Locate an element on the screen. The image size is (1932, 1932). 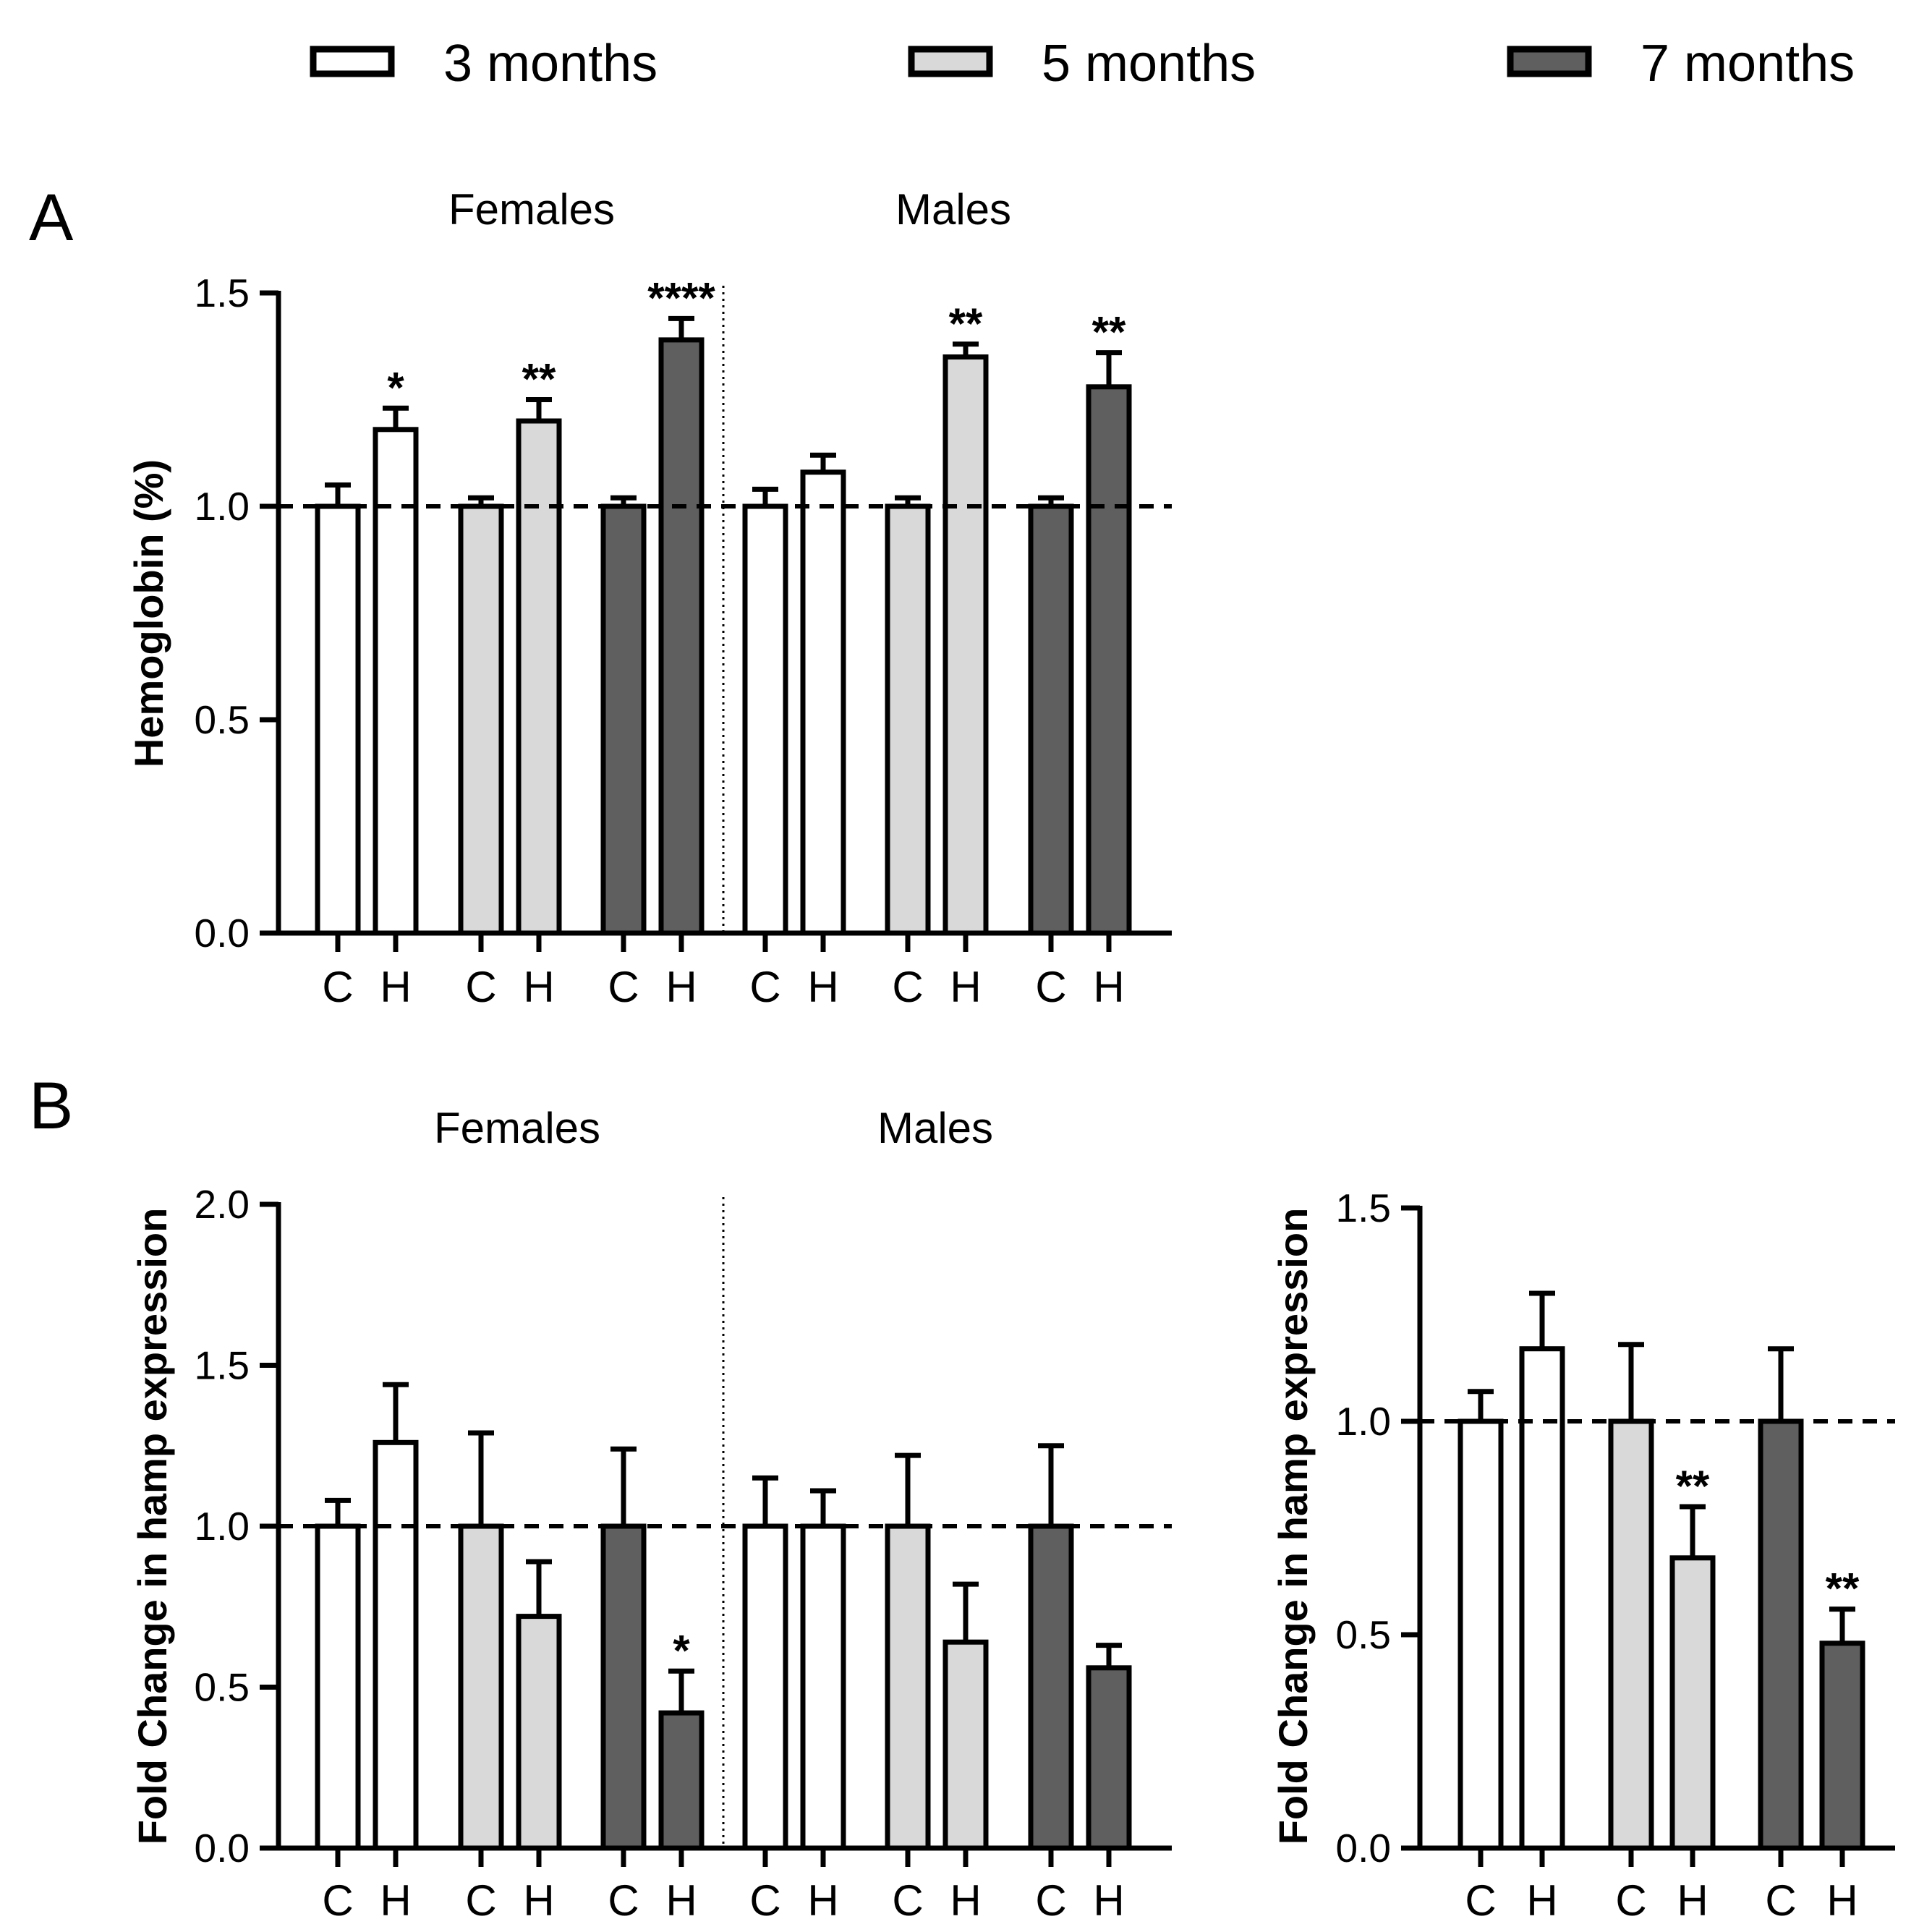
legend-label-3: 7 months is located at coordinates (1748, 64).